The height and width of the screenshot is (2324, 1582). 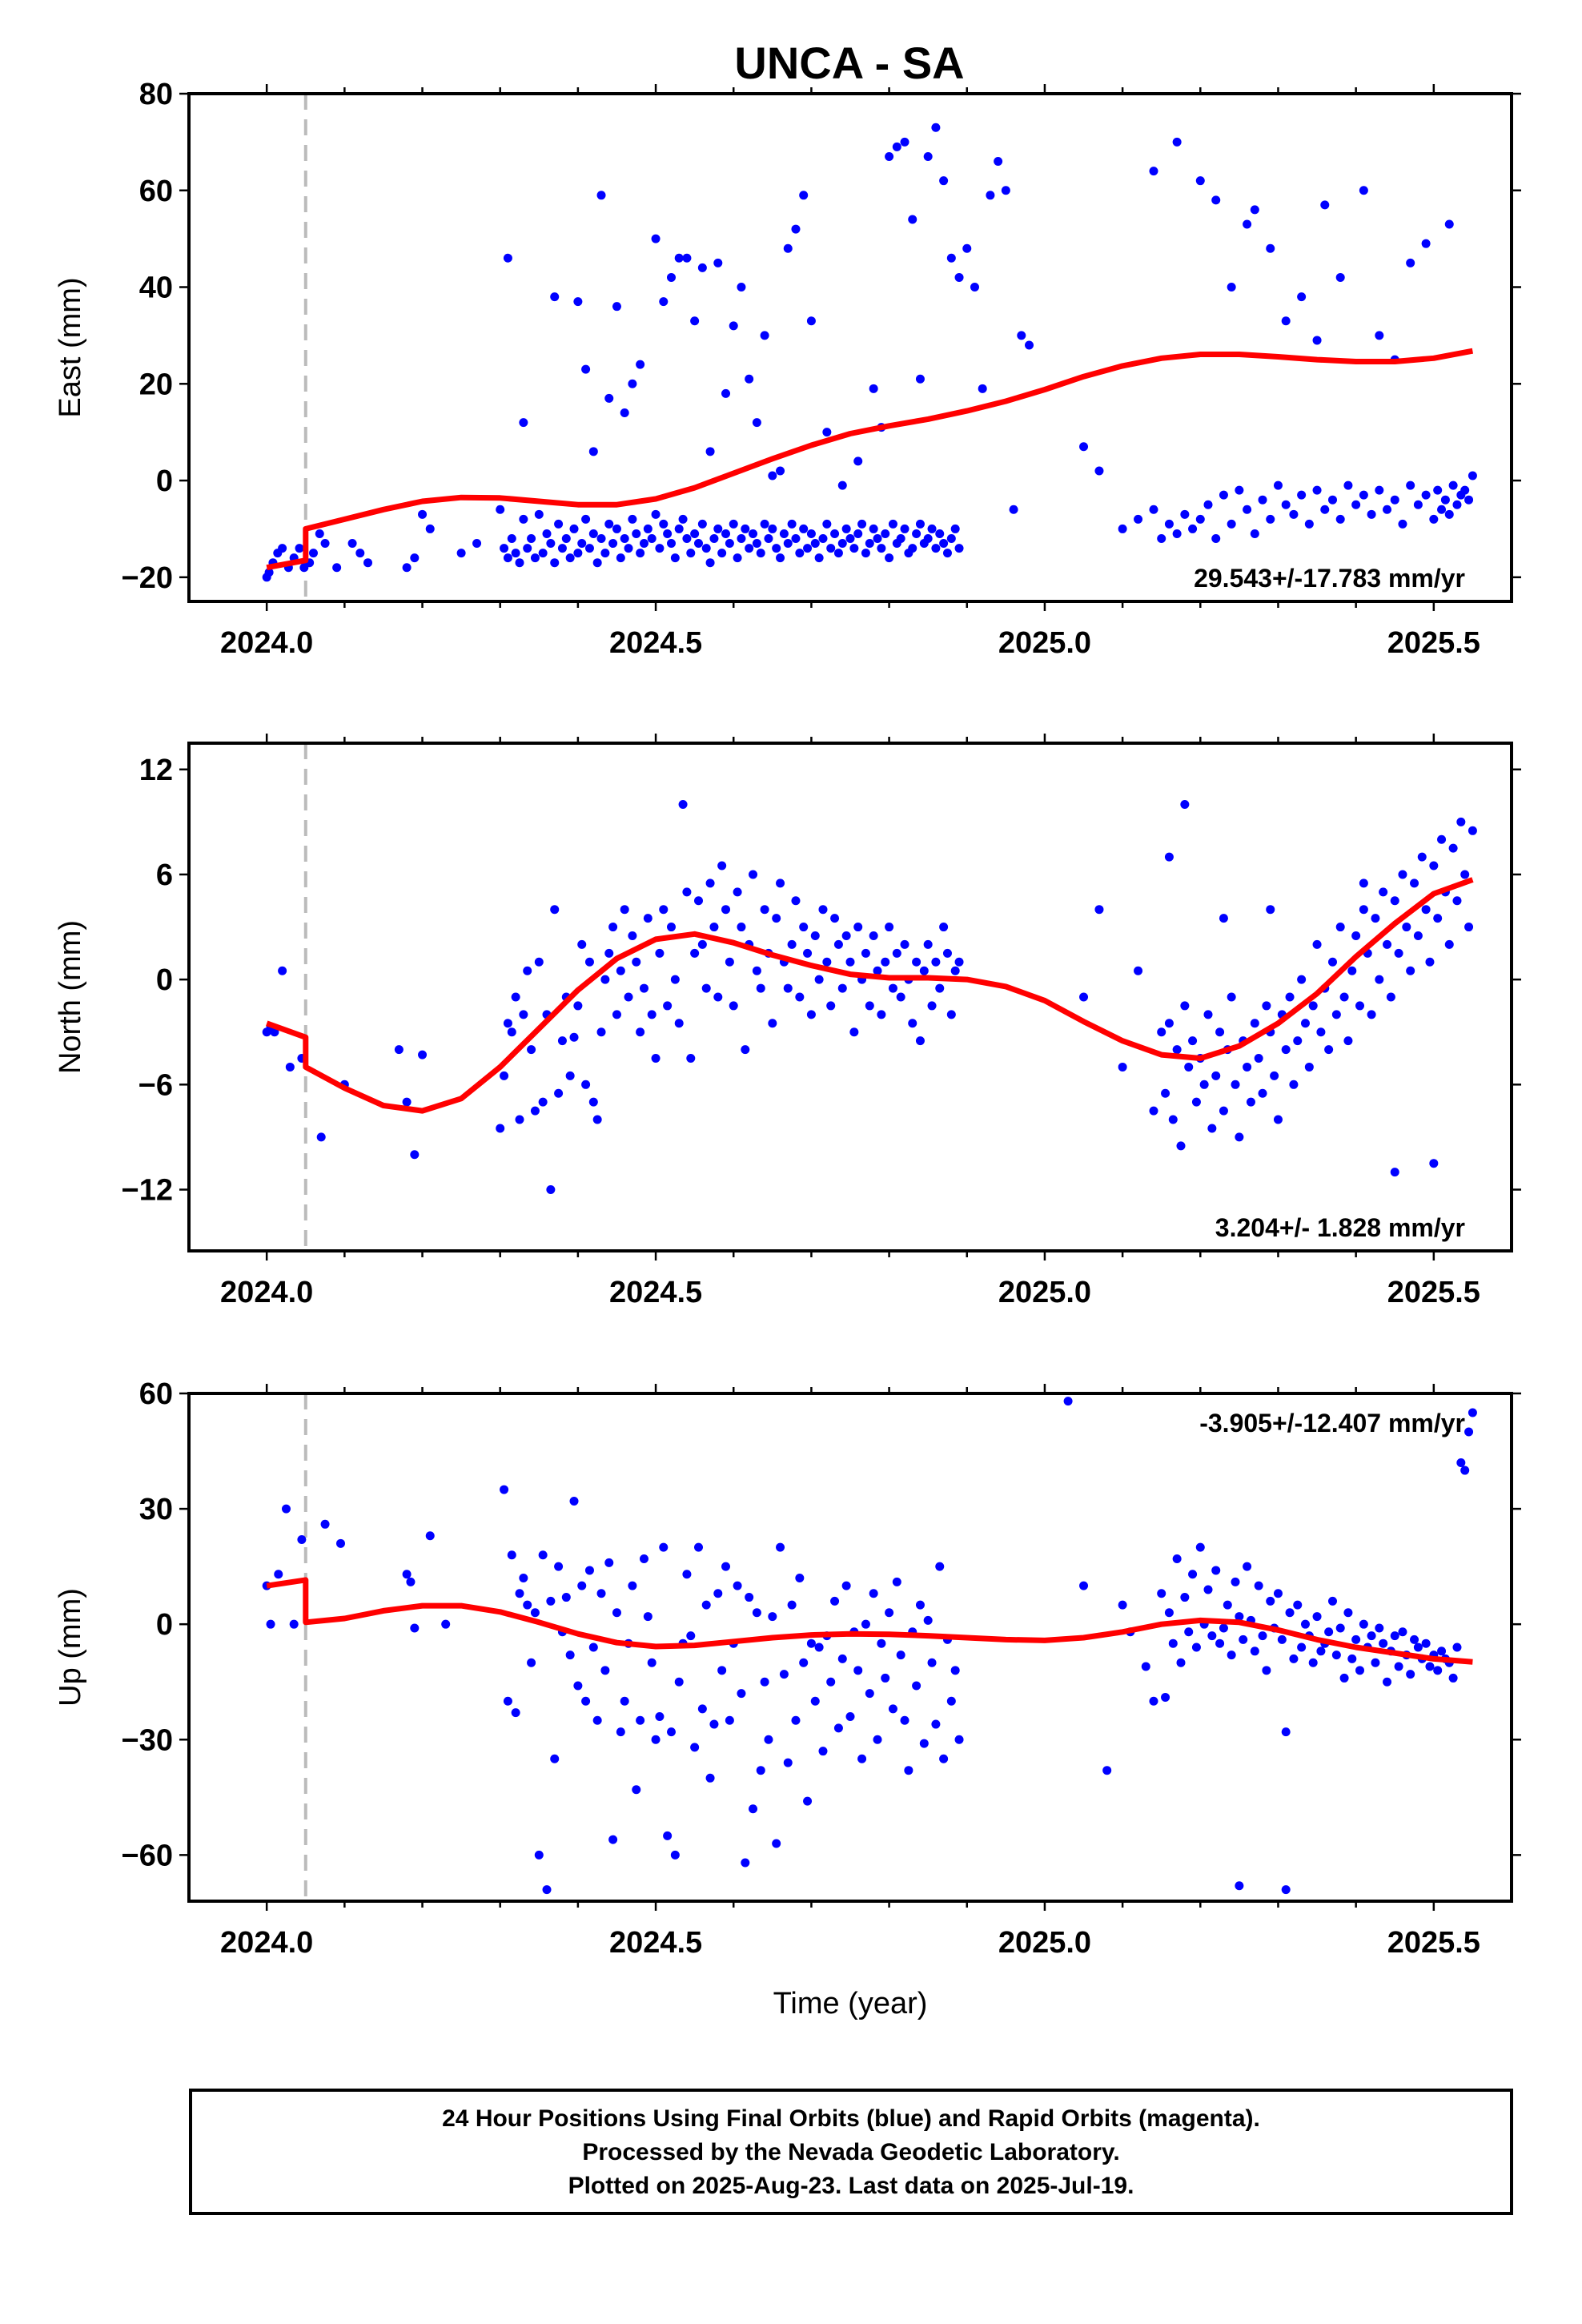 I want to click on x-tick-label: 2025.5, so click(x=1434, y=1943).